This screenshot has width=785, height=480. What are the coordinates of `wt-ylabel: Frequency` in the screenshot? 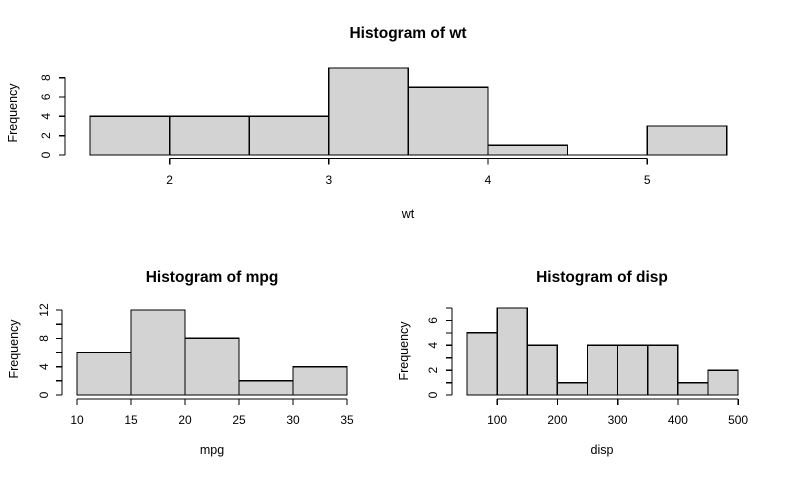 It's located at (13, 113).